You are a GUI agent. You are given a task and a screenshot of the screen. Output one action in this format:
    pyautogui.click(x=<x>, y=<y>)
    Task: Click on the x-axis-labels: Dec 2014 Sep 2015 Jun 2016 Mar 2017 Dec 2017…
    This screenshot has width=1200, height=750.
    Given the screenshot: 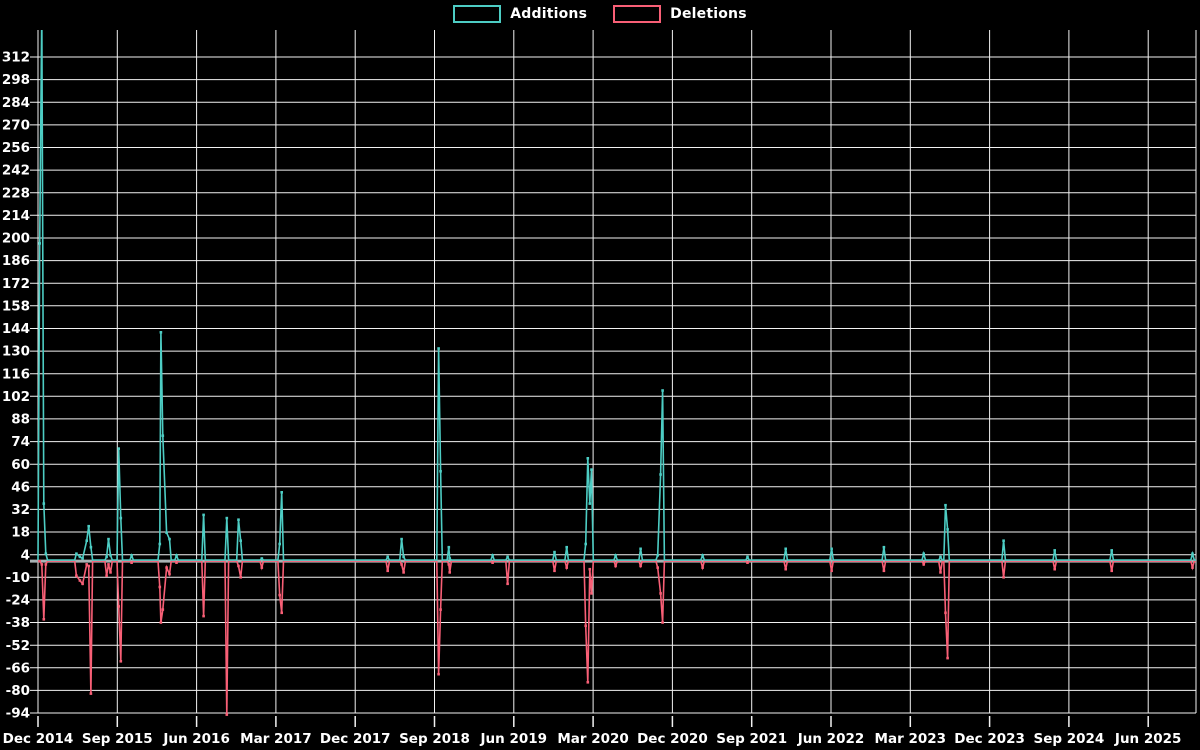 What is the action you would take?
    pyautogui.click(x=592, y=739)
    